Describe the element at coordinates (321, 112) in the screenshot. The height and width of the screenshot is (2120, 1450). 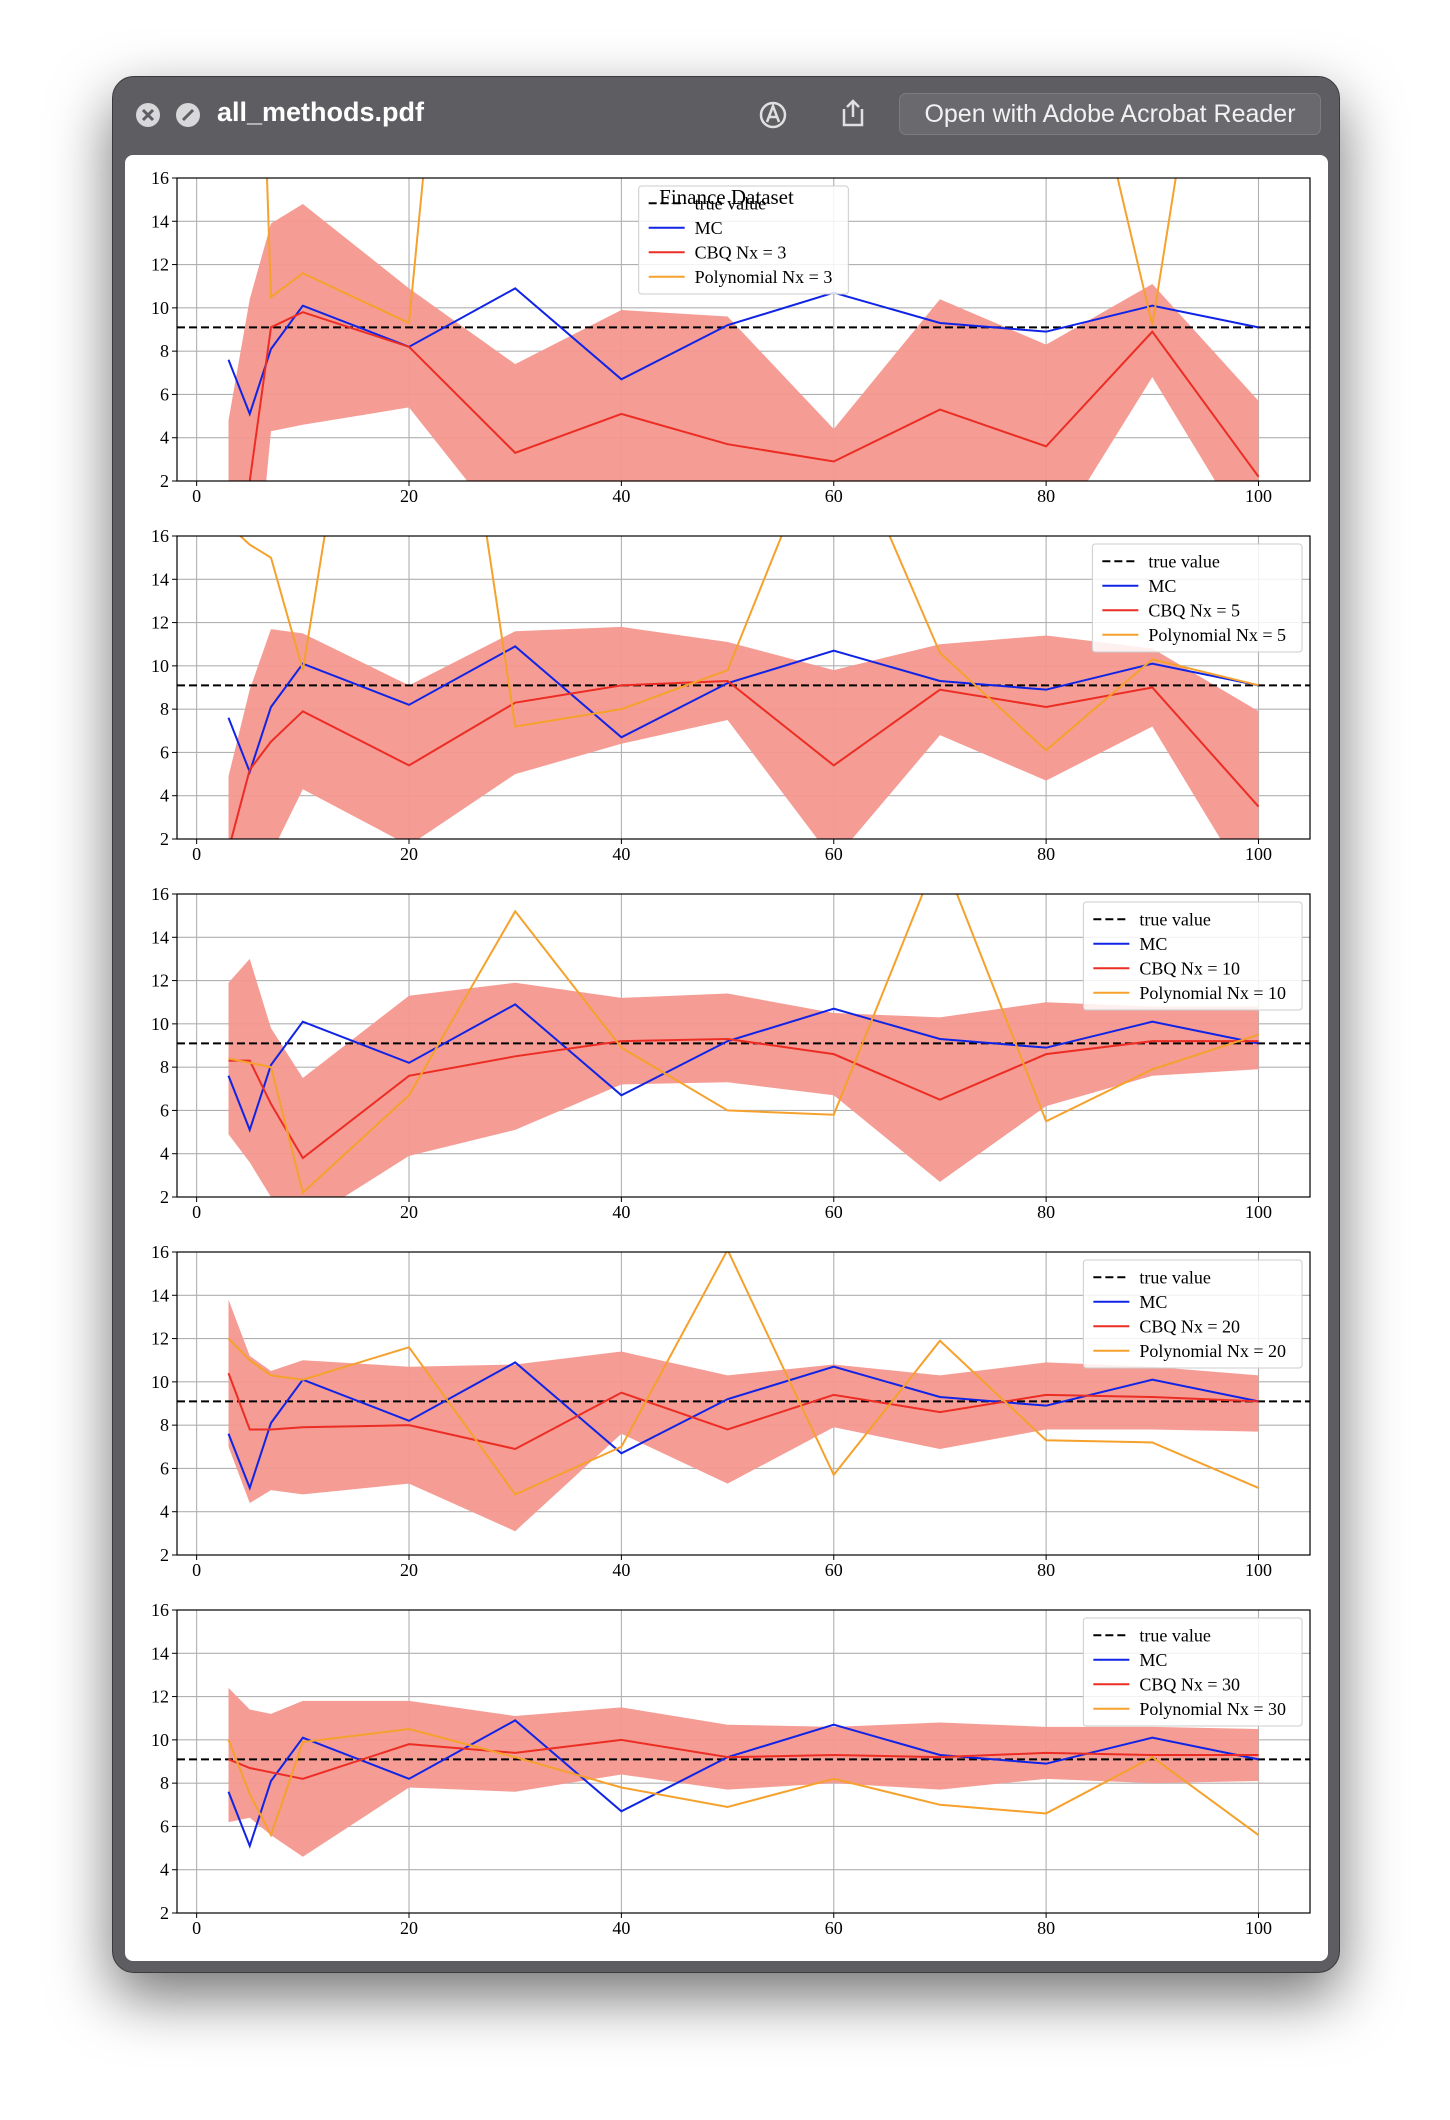
I see `window-title: all_methods.pdf` at that location.